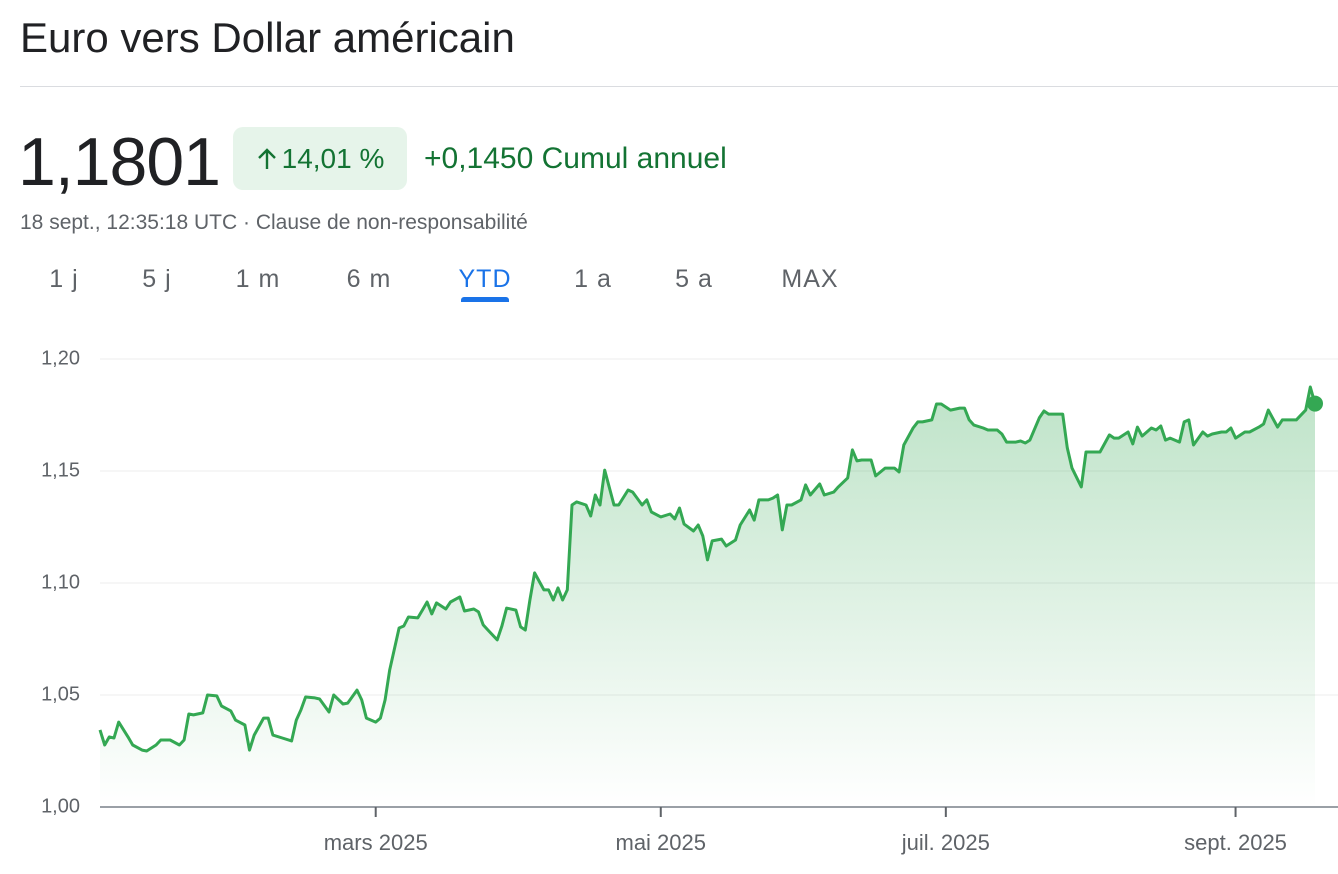  I want to click on y-tick-label: 1,10, so click(60, 582).